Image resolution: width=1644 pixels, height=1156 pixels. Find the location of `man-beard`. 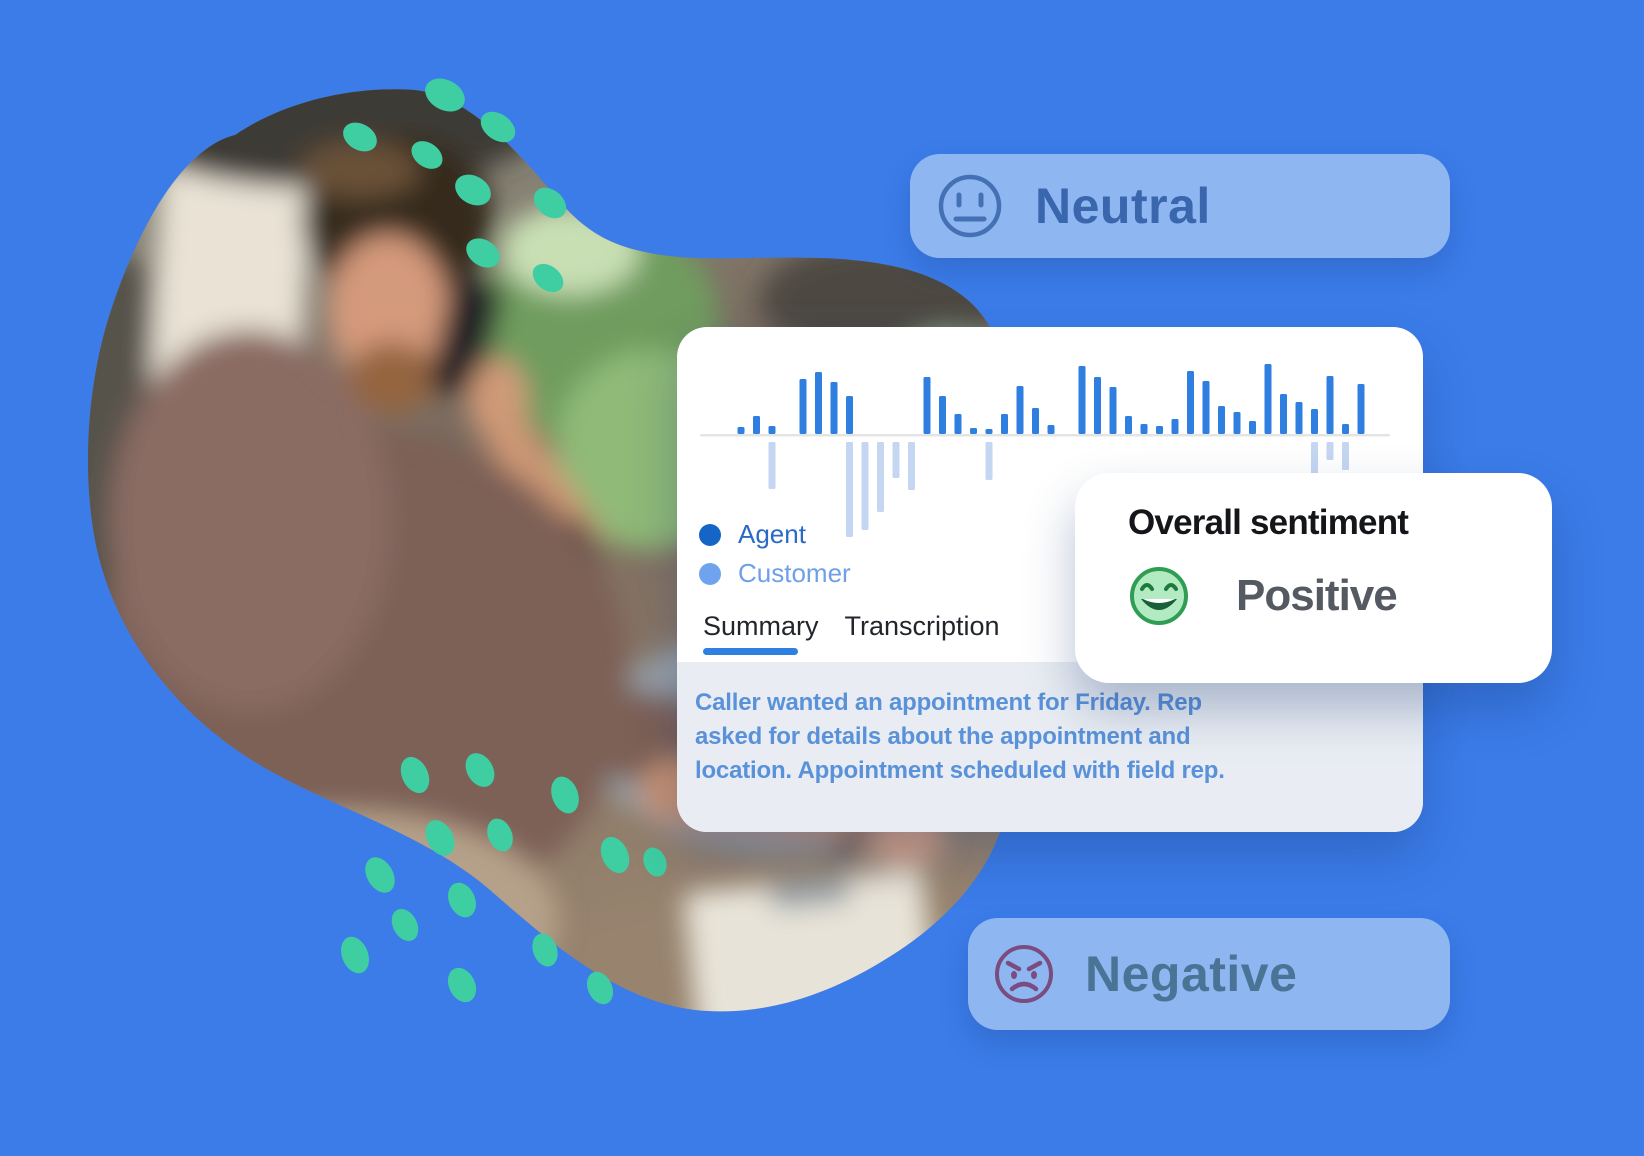

man-beard is located at coordinates (392, 378).